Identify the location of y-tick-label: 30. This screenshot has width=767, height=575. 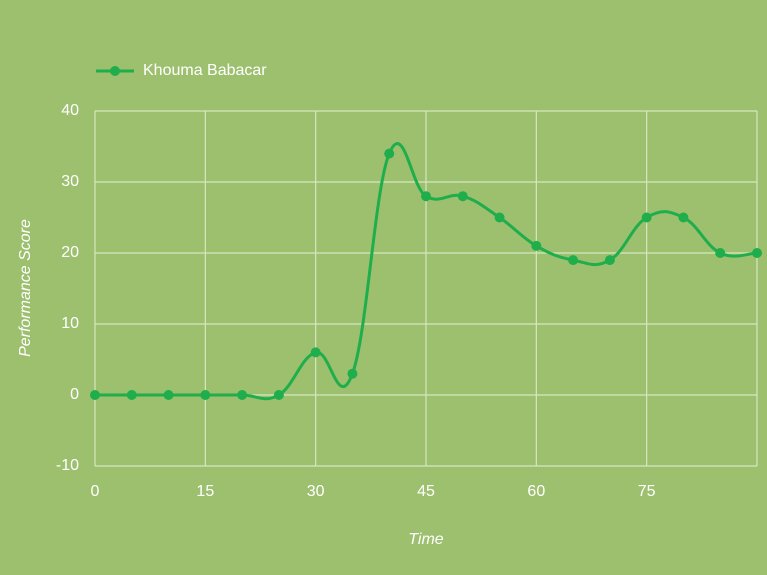
(70, 181).